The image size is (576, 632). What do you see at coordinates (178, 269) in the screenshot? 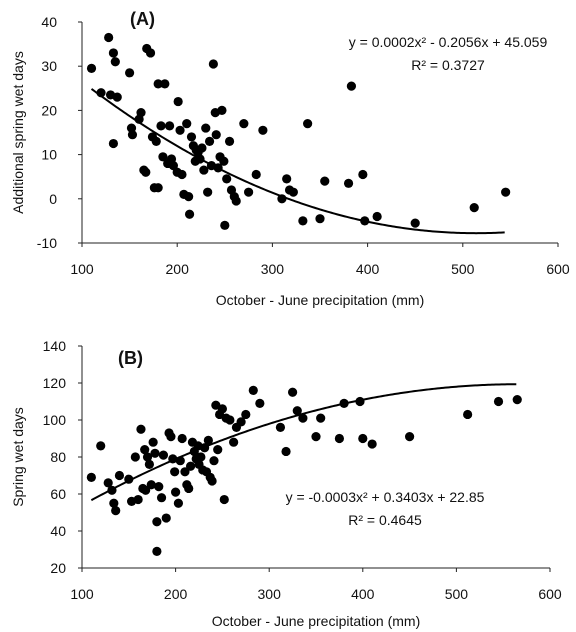
I see `panel-a-x-tick-label: 200` at bounding box center [178, 269].